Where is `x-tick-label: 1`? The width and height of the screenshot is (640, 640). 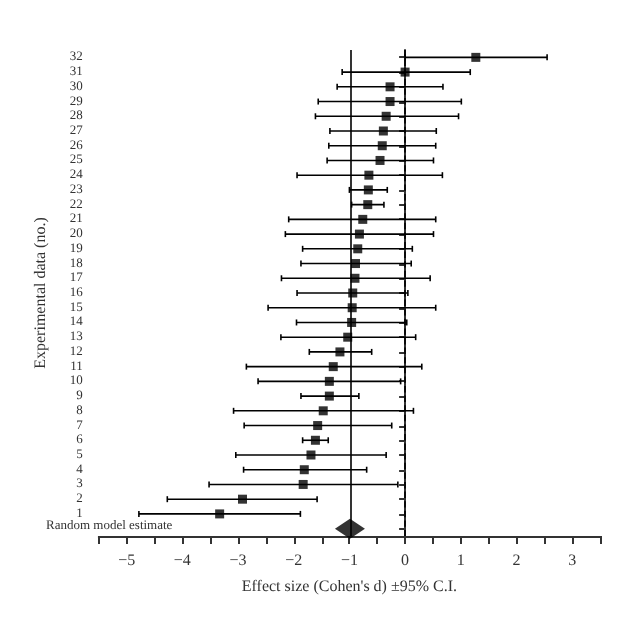 x-tick-label: 1 is located at coordinates (460, 560).